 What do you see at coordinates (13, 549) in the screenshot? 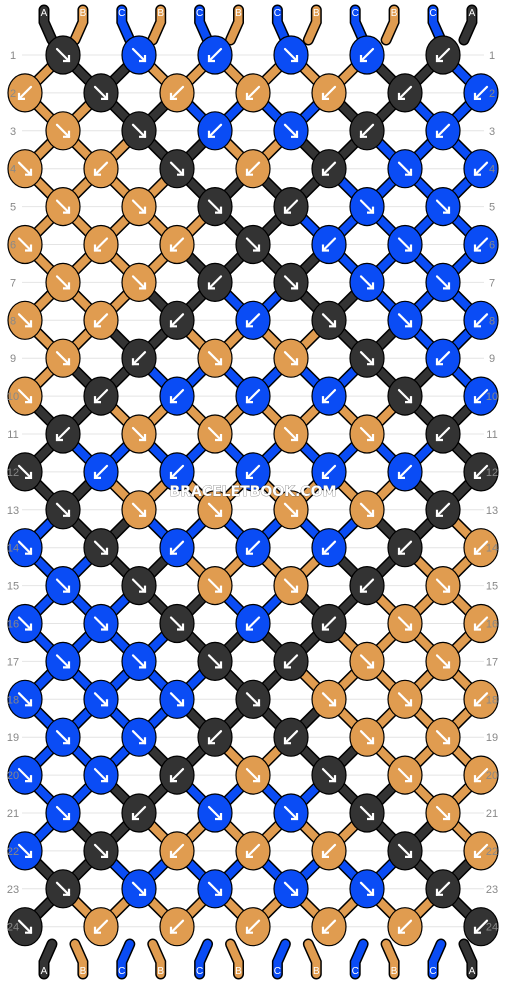
I see `row-number-left: 14` at bounding box center [13, 549].